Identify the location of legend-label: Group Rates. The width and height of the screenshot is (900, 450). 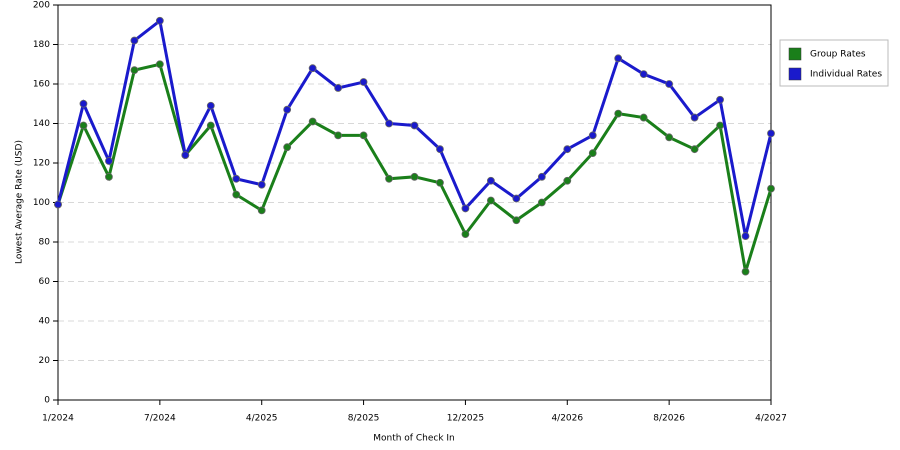
(838, 55).